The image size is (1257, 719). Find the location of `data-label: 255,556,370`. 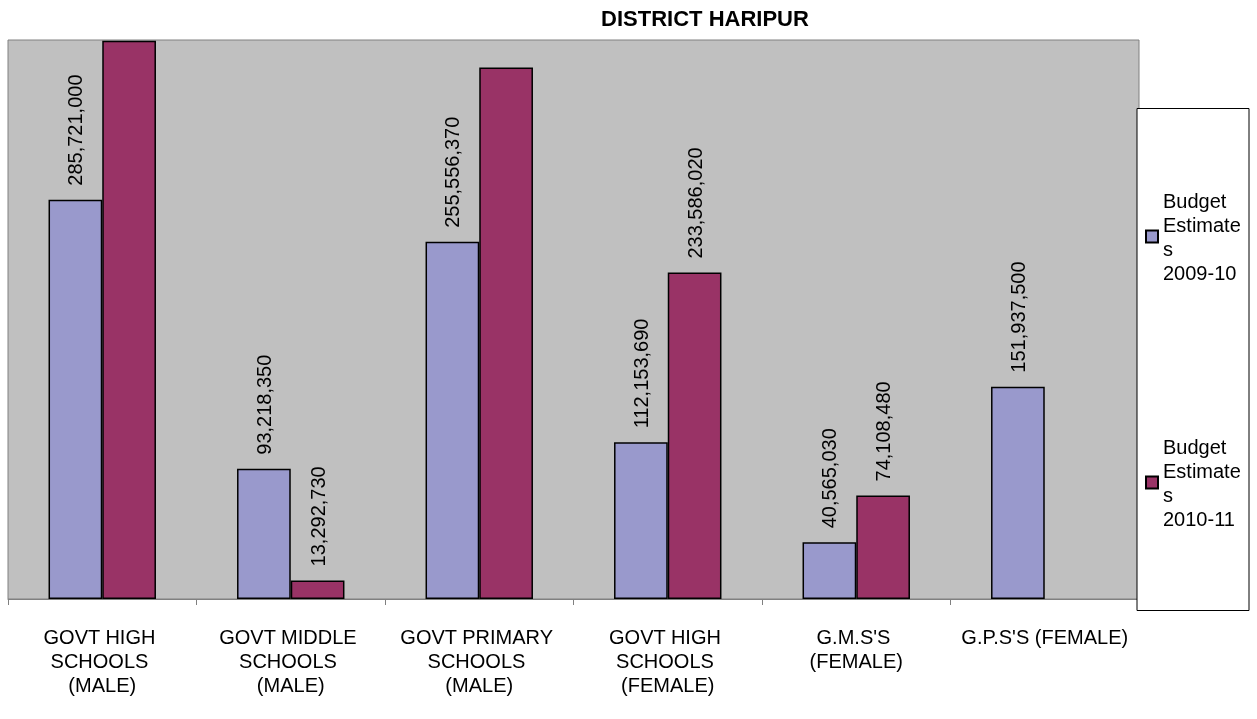

data-label: 255,556,370 is located at coordinates (452, 172).